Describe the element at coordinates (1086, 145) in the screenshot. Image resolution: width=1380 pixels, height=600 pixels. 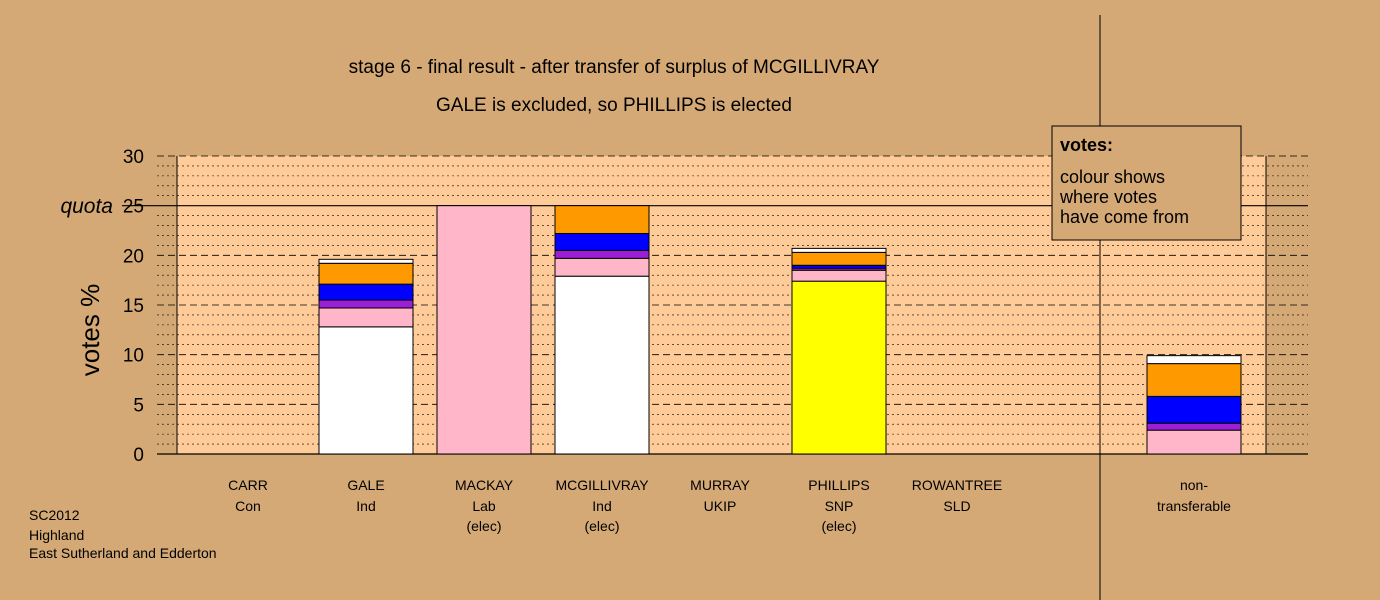
I see `legend-title: votes:` at that location.